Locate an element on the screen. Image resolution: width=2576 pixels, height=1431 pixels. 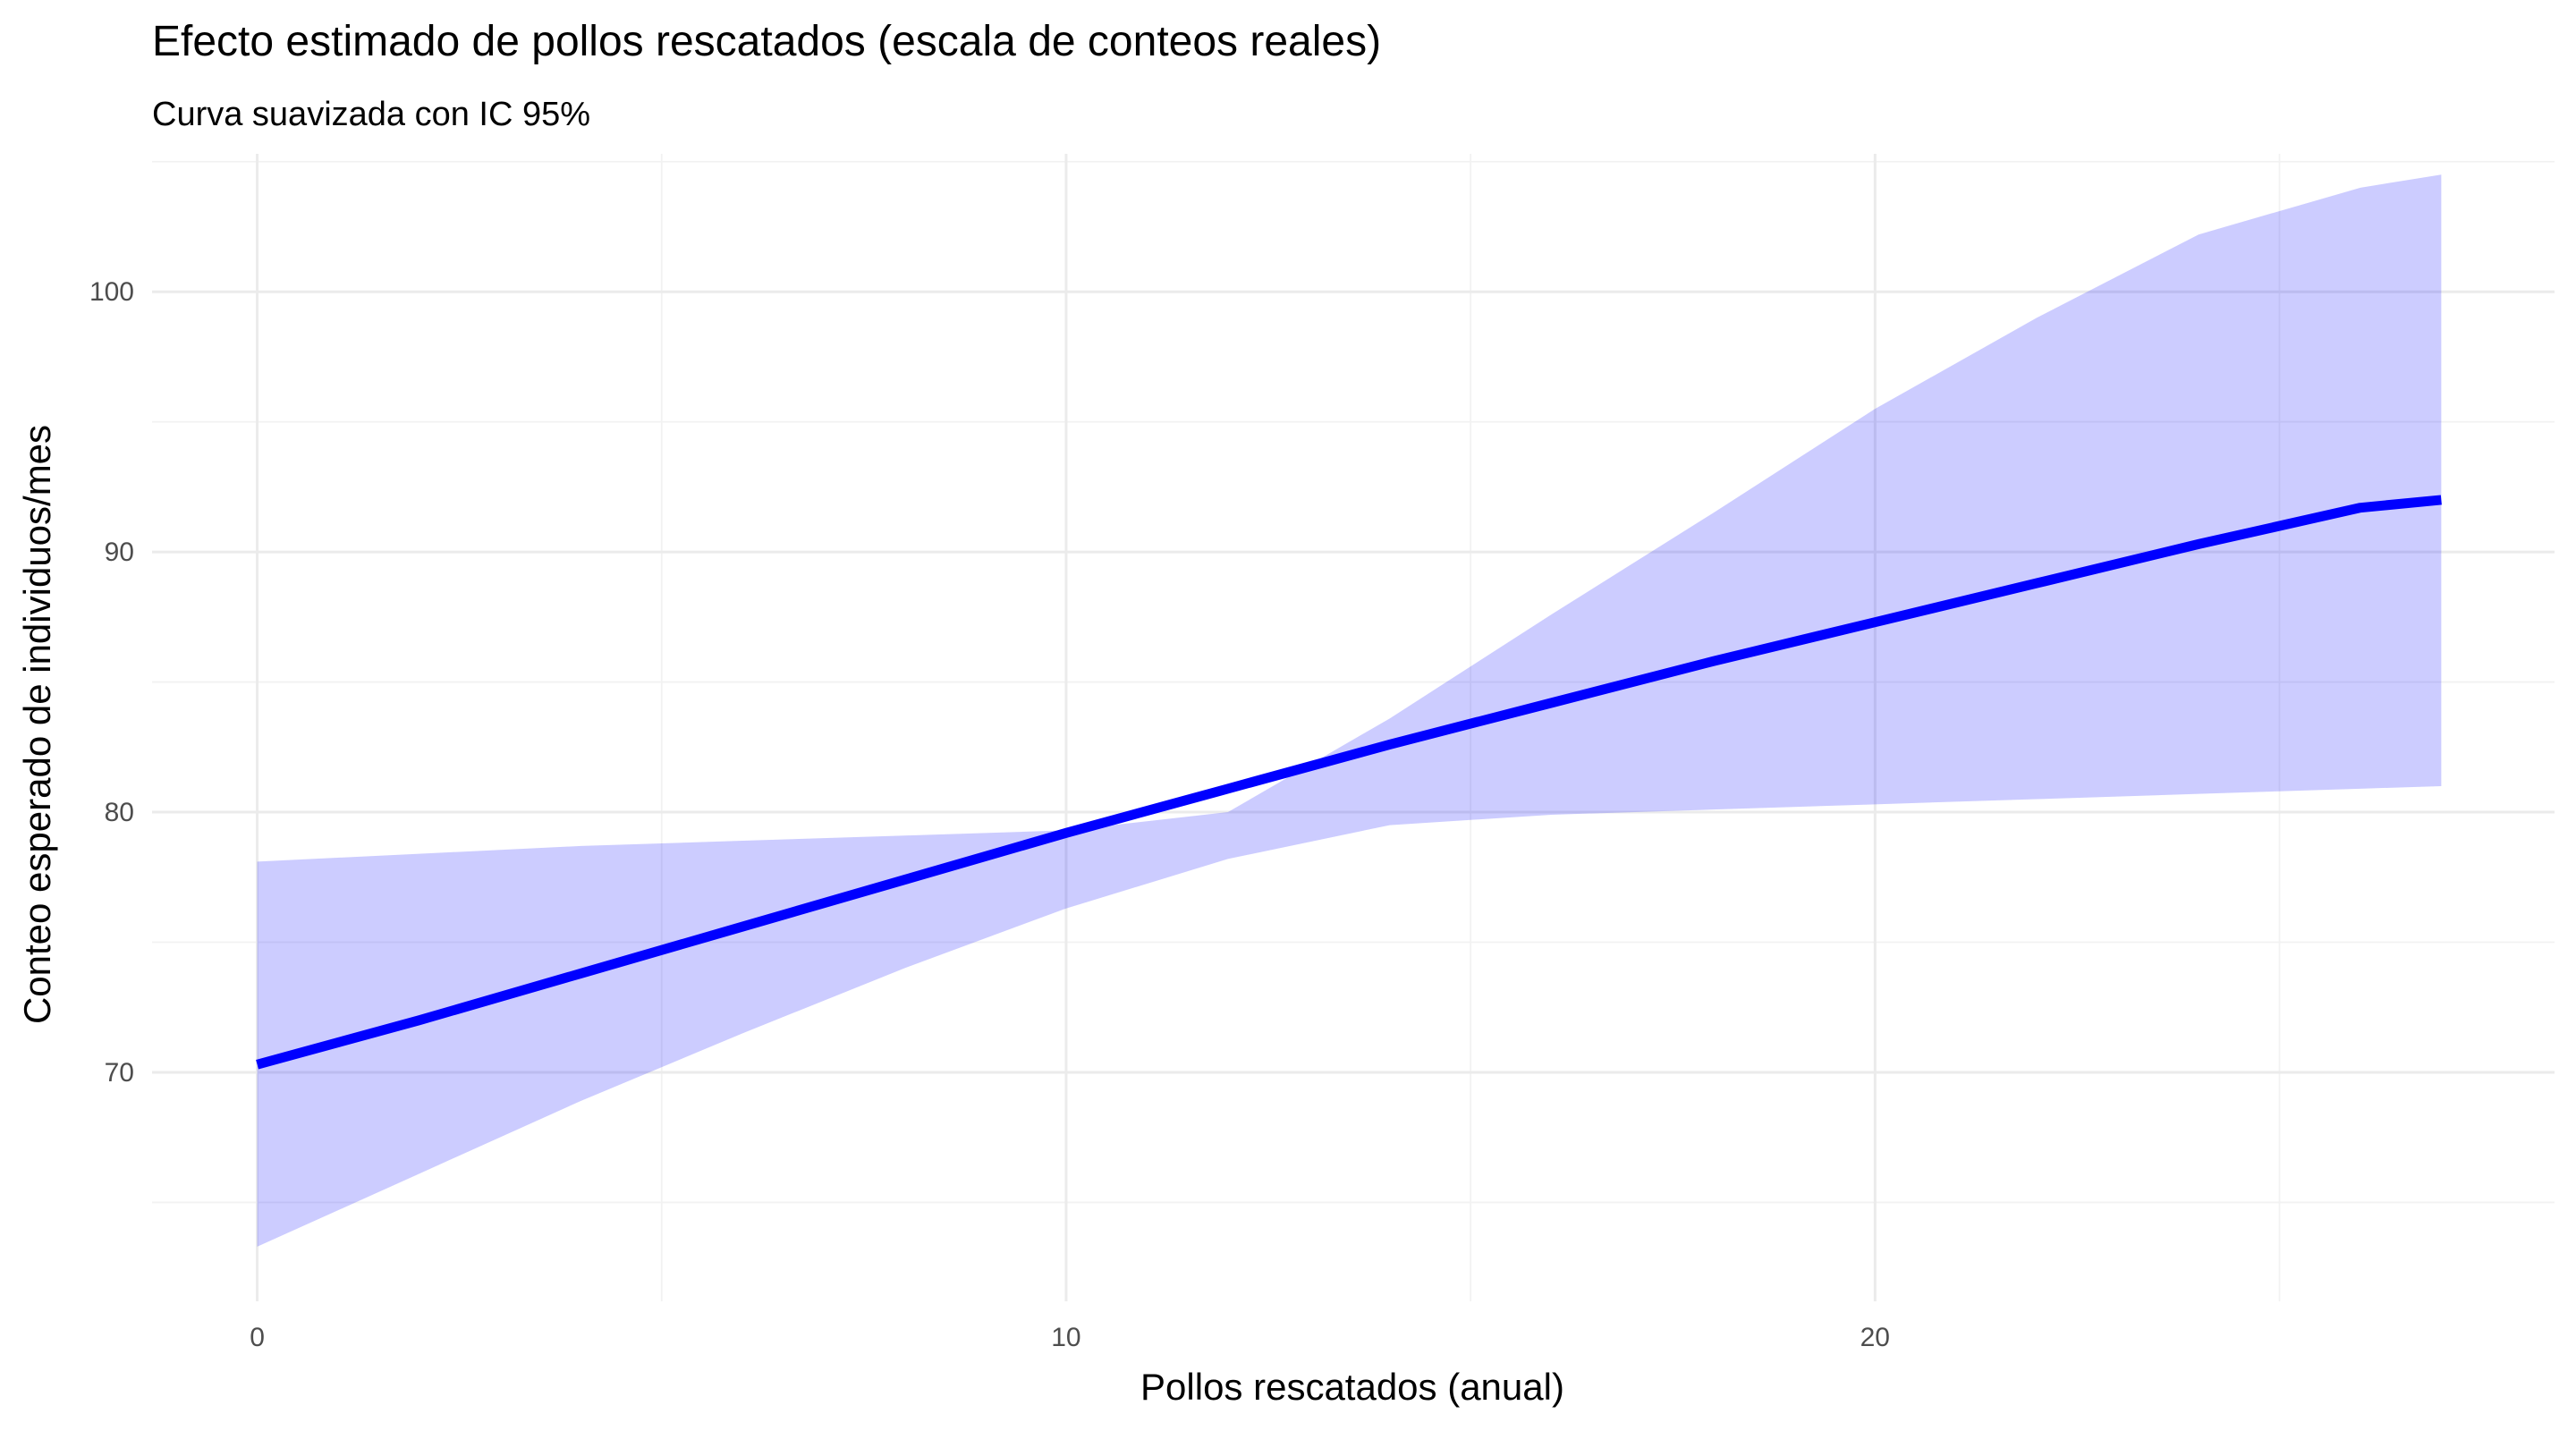
x-axis: 0 10 20 is located at coordinates (1070, 1338).